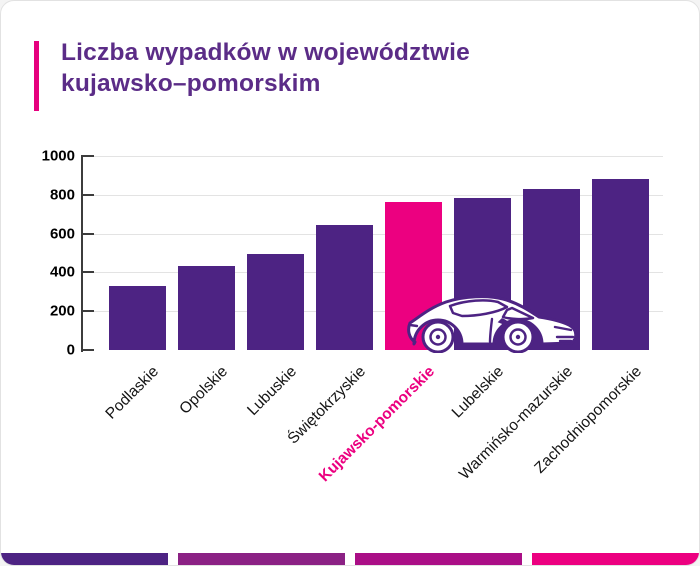 The width and height of the screenshot is (700, 566). Describe the element at coordinates (587, 420) in the screenshot. I see `x-label-zachodniopomorskie: Zachodniopomorskie` at that location.